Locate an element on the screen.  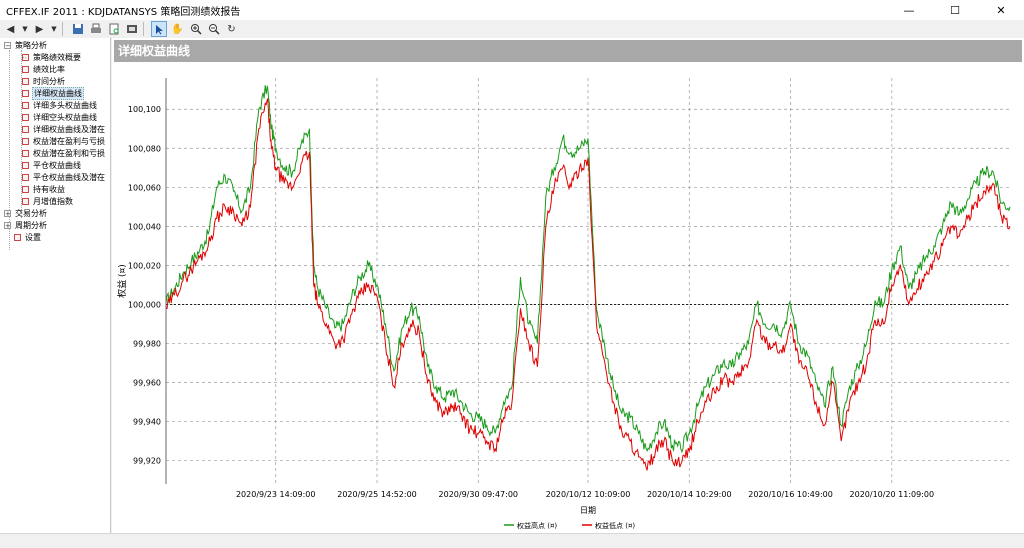
print-icon is located at coordinates (95, 29).